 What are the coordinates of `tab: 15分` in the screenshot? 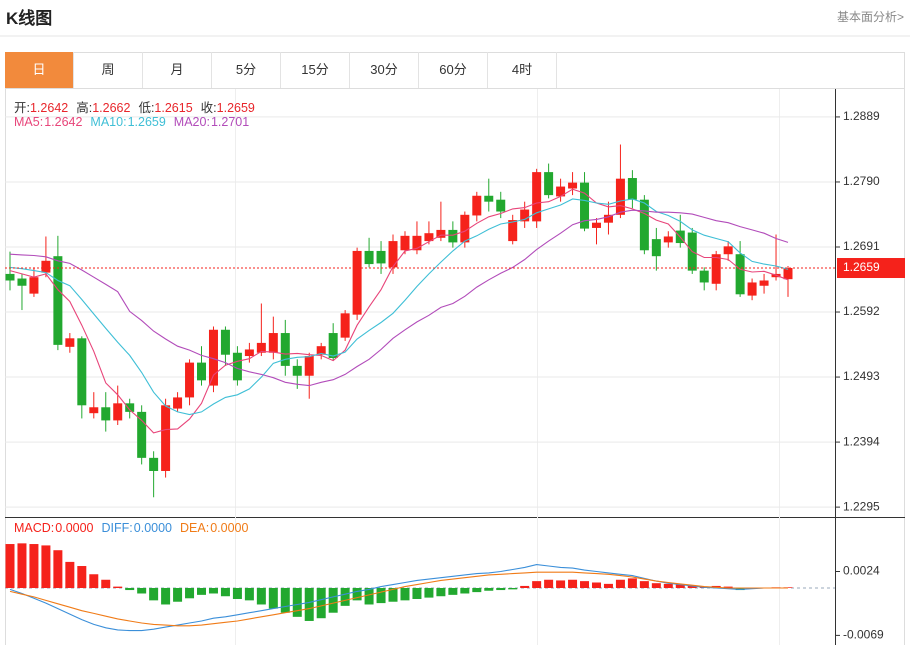 It's located at (315, 70).